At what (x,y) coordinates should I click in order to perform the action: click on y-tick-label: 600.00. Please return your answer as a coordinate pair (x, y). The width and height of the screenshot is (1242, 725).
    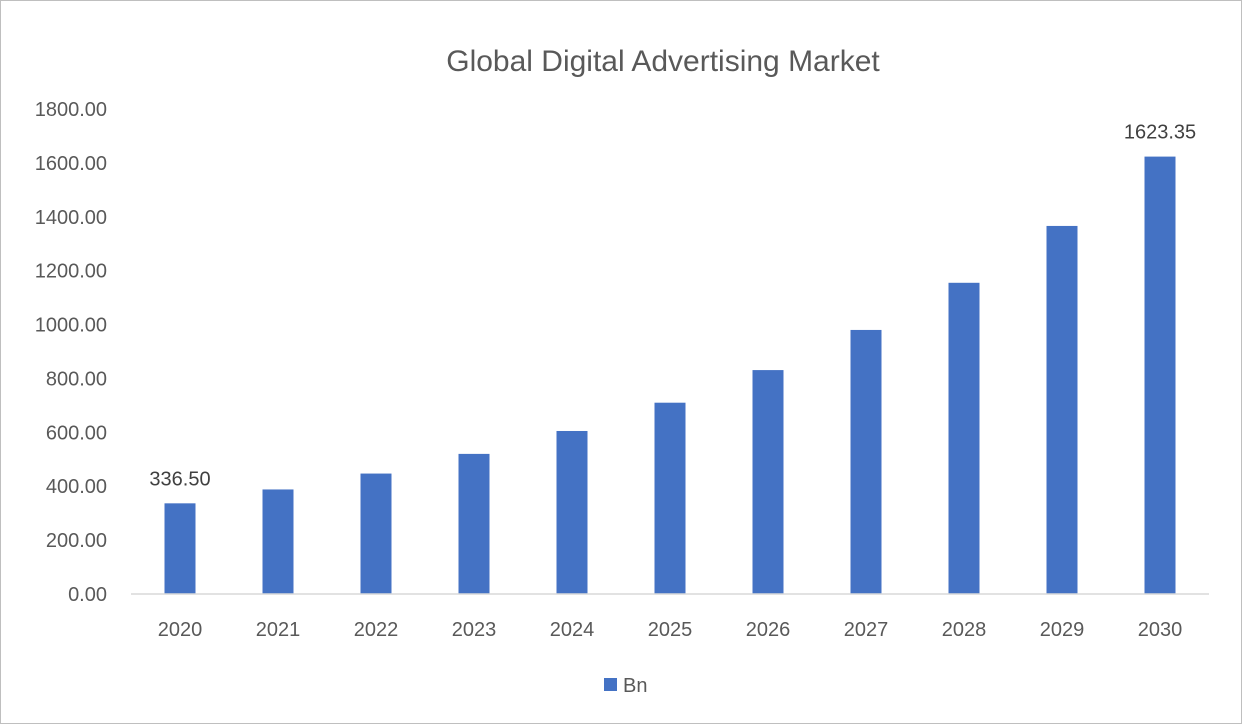
    Looking at the image, I should click on (76, 433).